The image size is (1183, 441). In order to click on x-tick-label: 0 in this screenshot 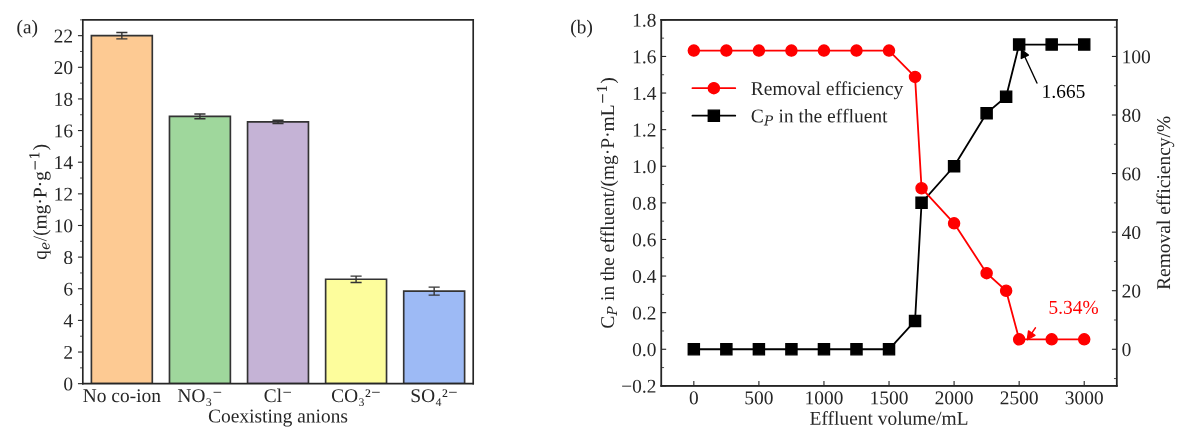, I will do `click(693, 398)`.